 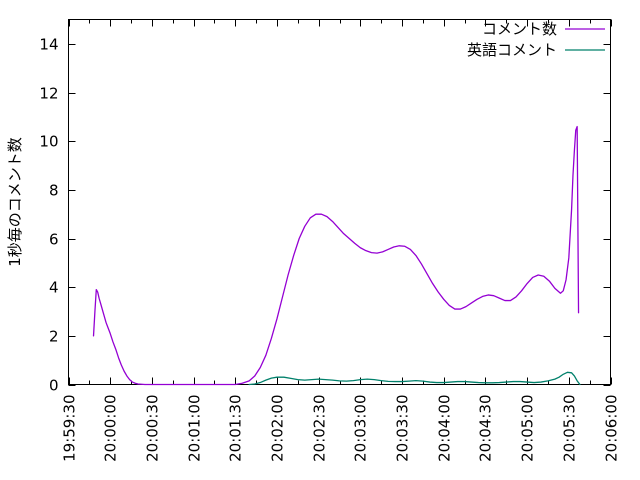 What do you see at coordinates (236, 428) in the screenshot?
I see `x-tick-label: 20:01:30` at bounding box center [236, 428].